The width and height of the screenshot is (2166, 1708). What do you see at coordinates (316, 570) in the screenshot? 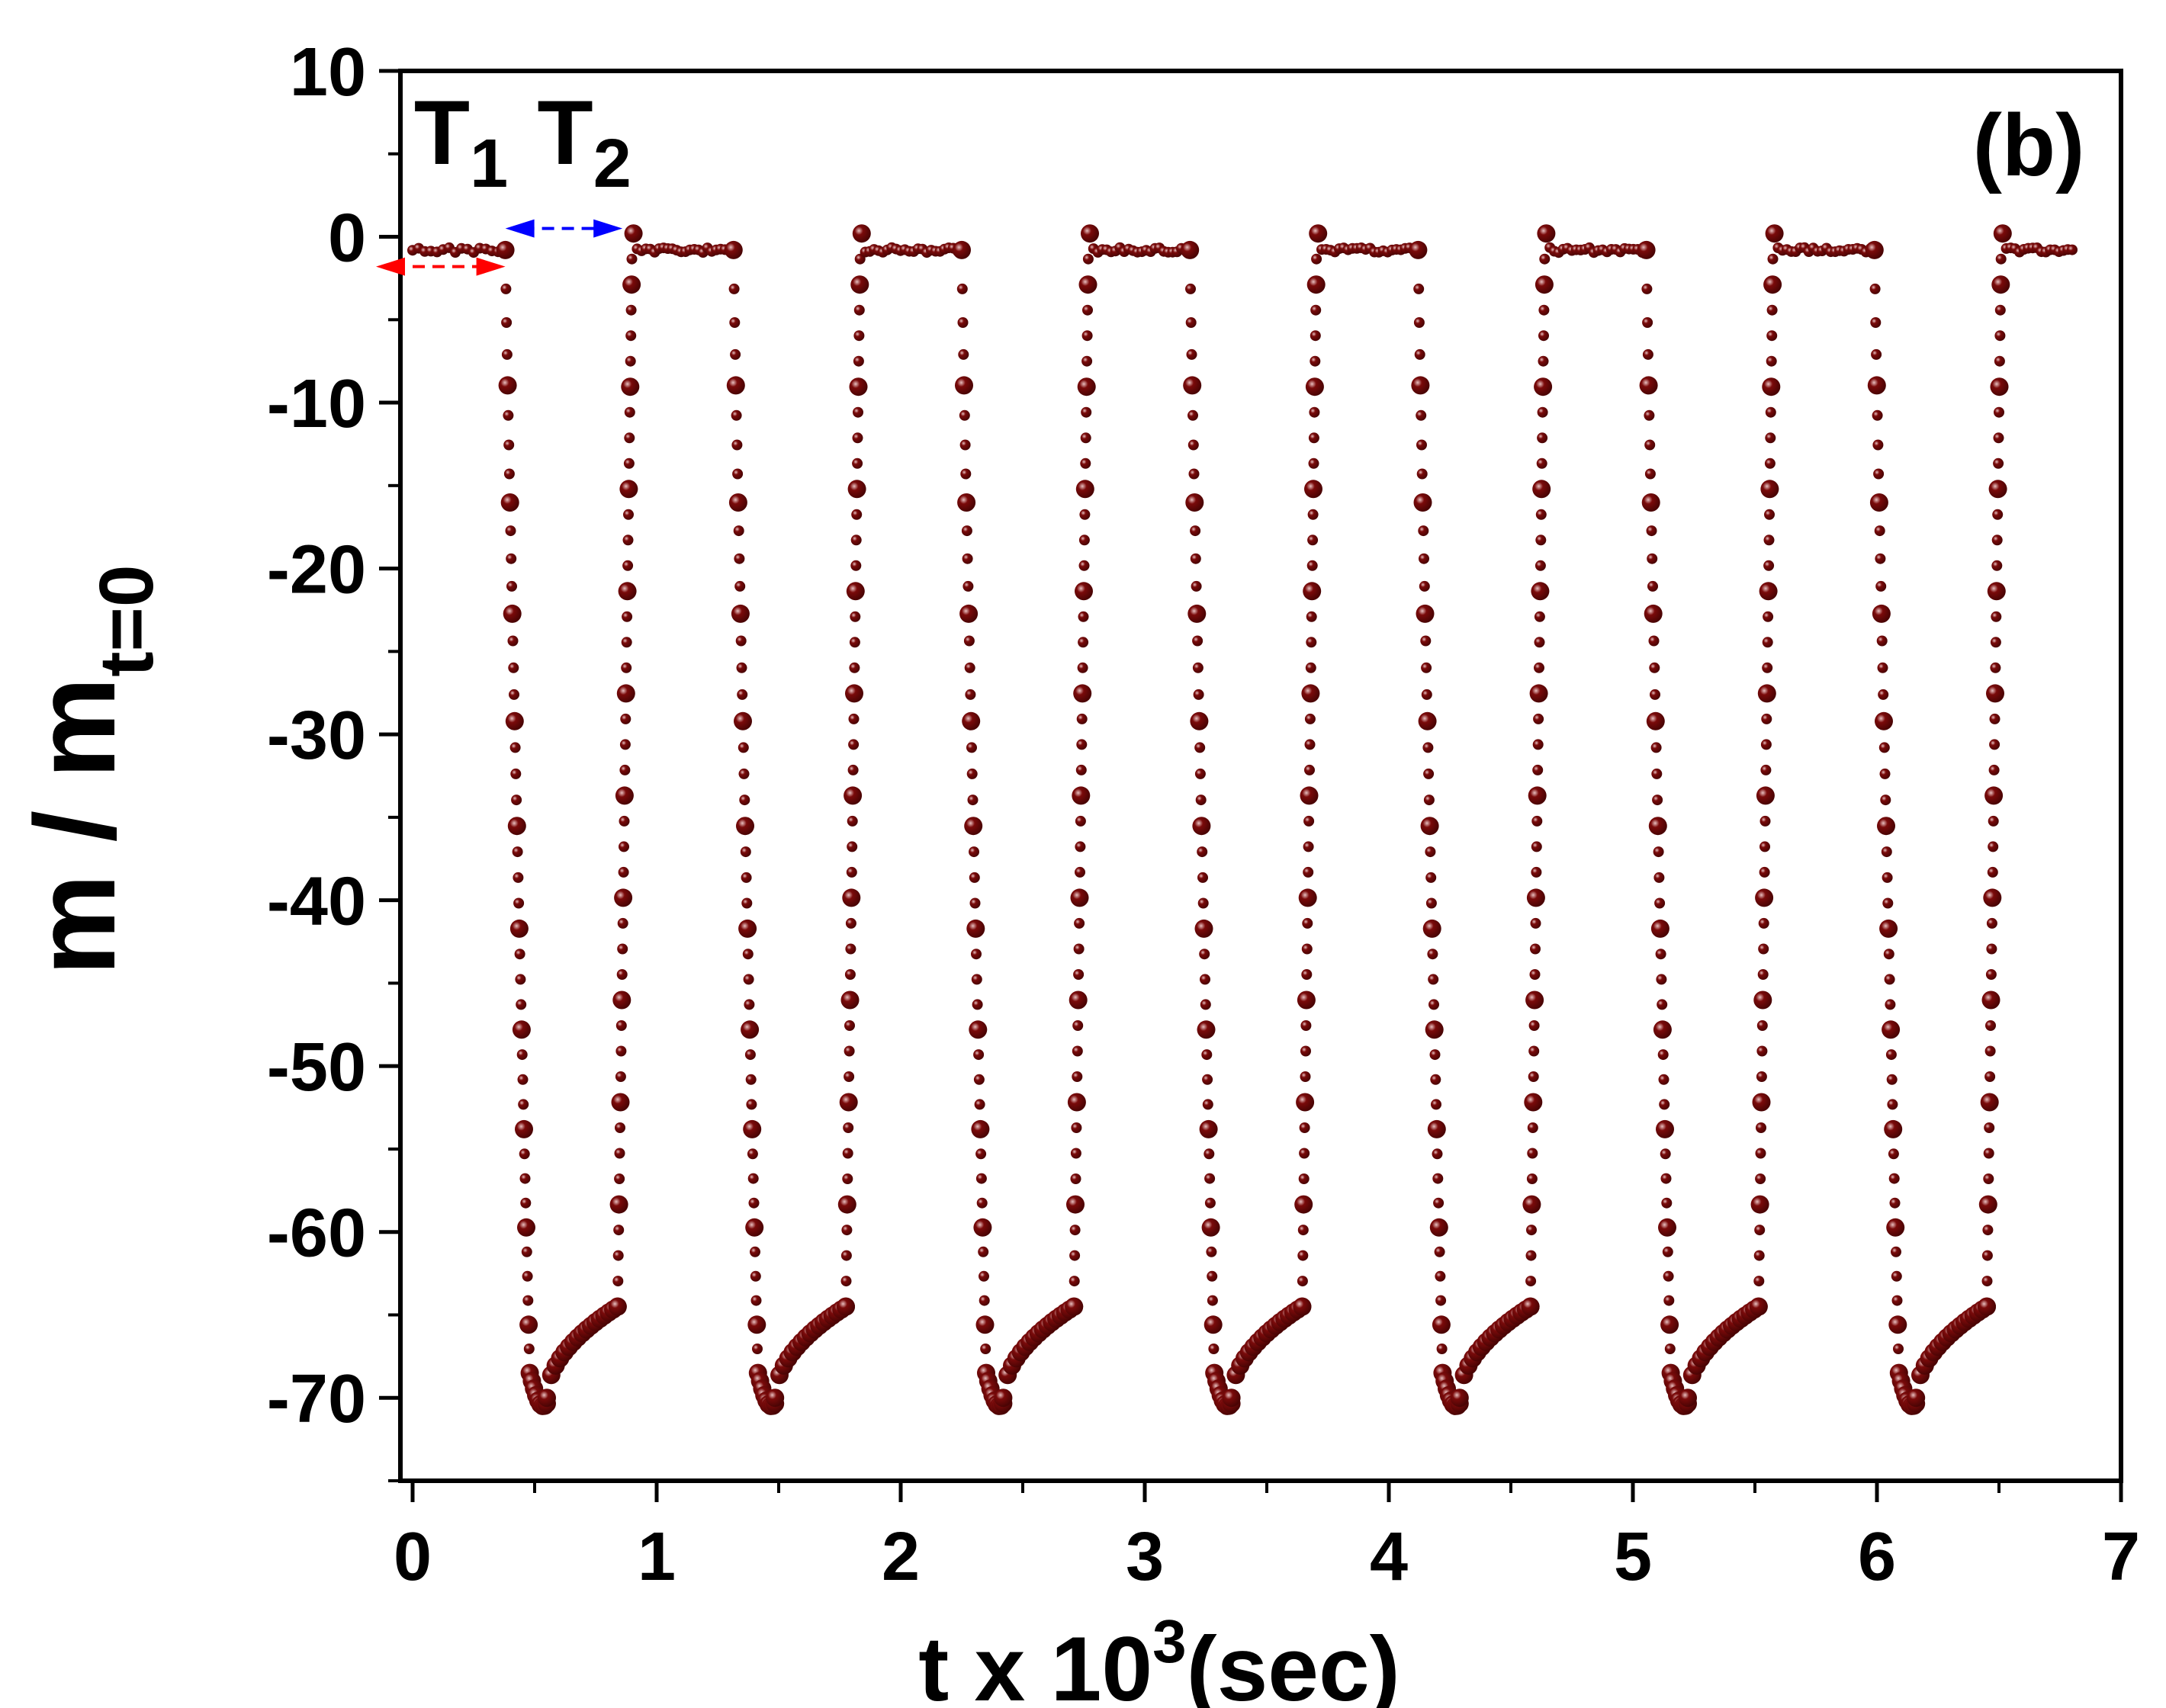
I see `y-tick-label: -20` at bounding box center [316, 570].